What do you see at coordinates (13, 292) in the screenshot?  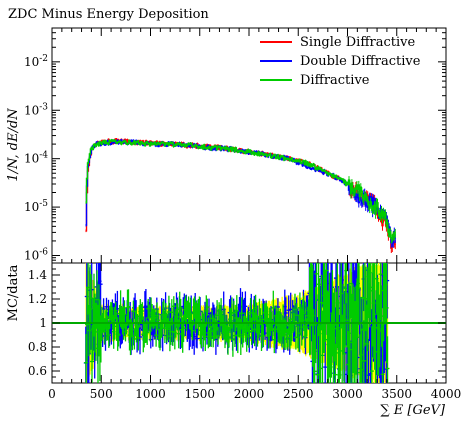 I see `ratio-y-axis-label: MC/data` at bounding box center [13, 292].